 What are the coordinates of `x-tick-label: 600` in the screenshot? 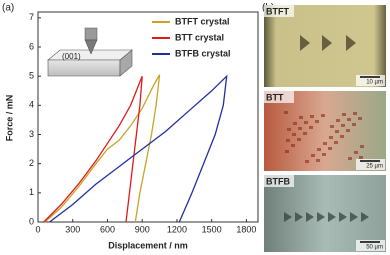 It's located at (107, 229).